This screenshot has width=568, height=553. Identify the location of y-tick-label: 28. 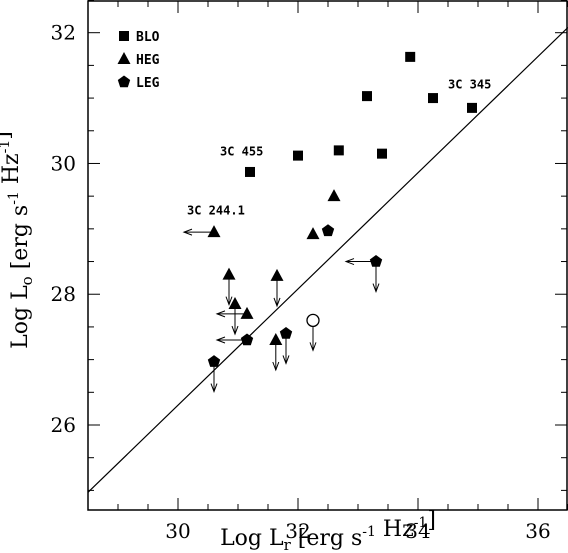
(63, 294).